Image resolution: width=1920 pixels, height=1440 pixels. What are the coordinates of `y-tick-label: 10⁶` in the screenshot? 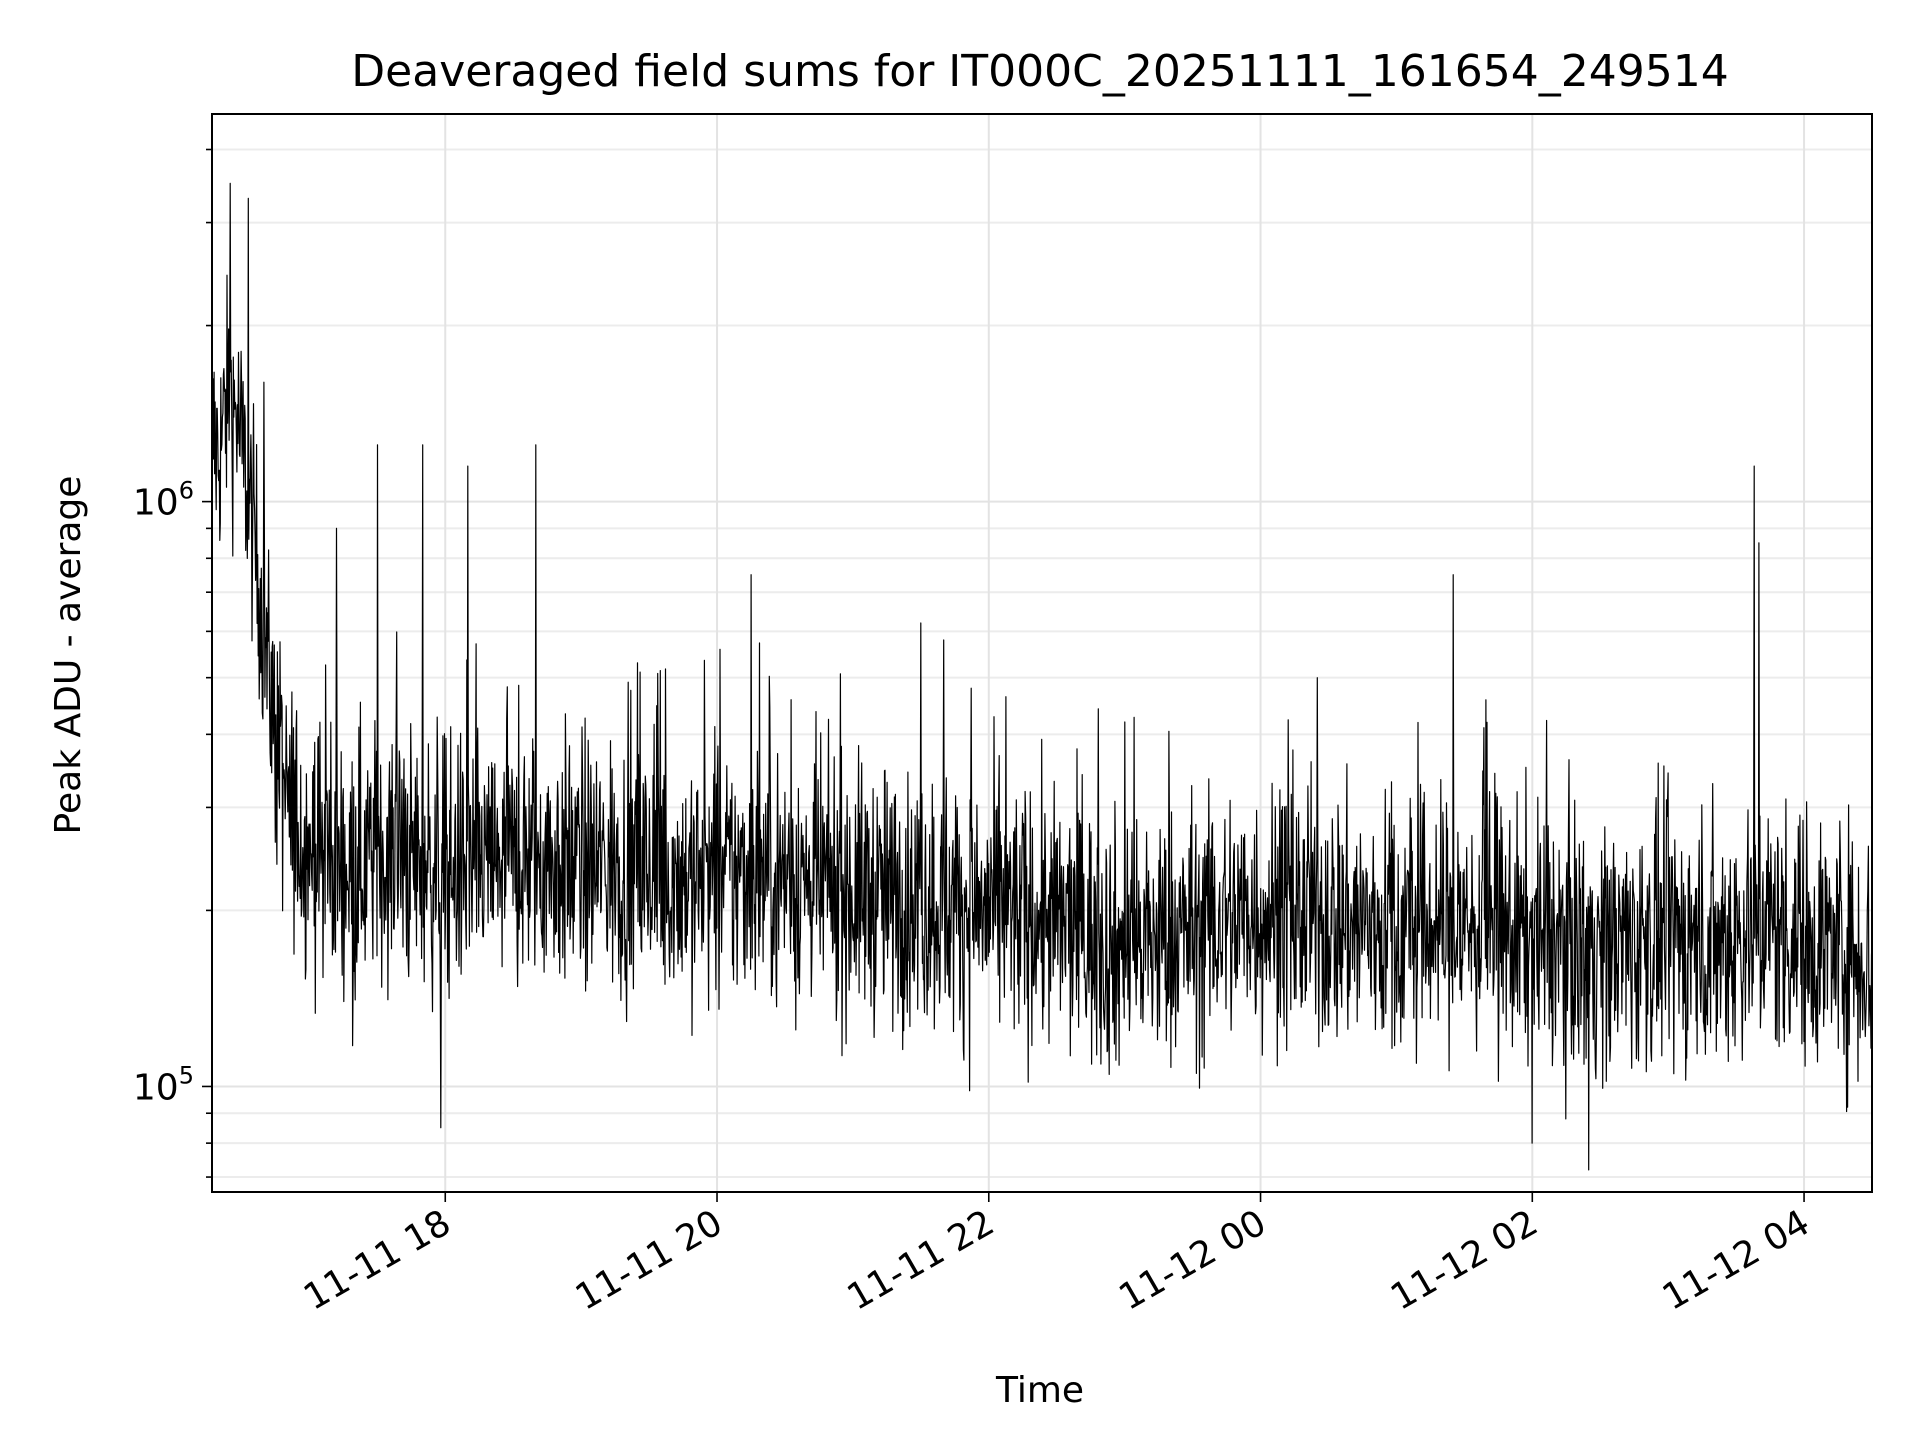 It's located at (163, 500).